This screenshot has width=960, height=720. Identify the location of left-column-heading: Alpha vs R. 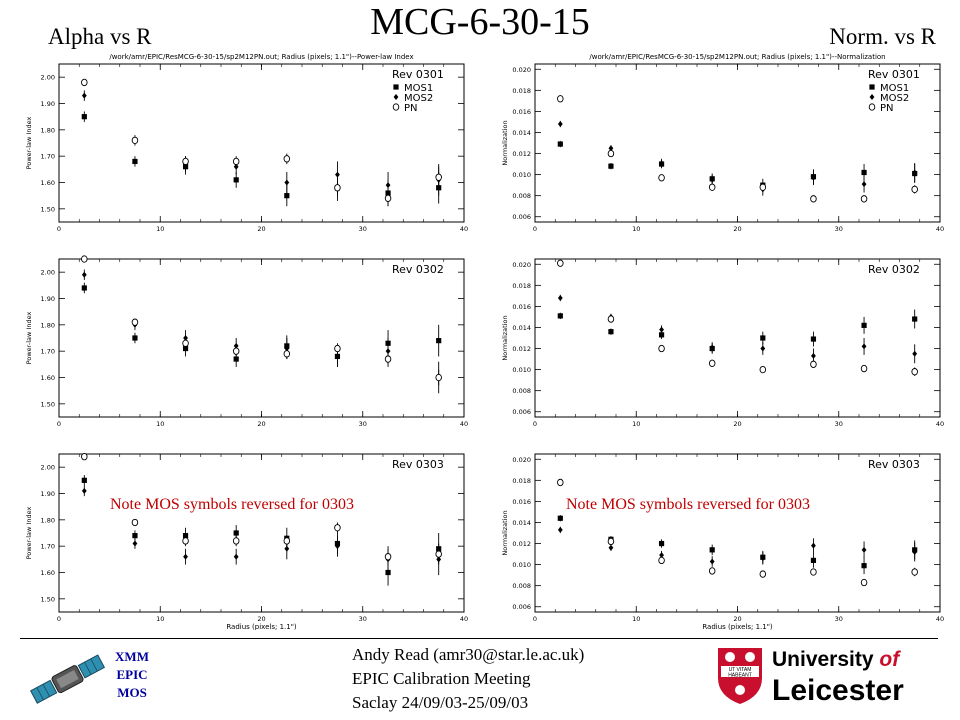
(100, 36).